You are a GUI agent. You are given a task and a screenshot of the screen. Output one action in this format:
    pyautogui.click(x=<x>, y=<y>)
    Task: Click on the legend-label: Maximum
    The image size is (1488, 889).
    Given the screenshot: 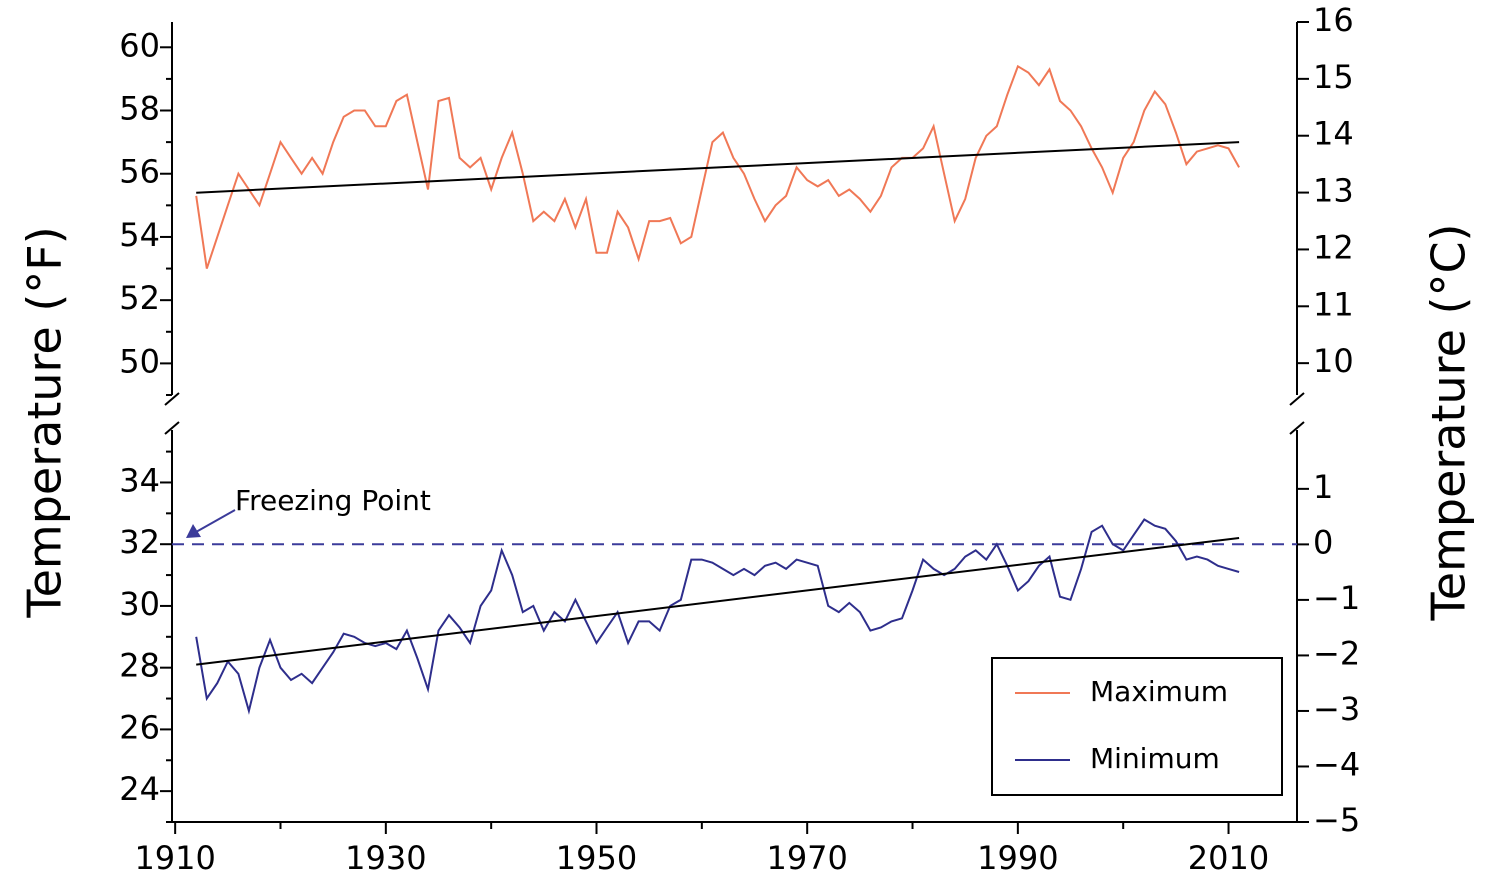 What is the action you would take?
    pyautogui.click(x=1159, y=691)
    